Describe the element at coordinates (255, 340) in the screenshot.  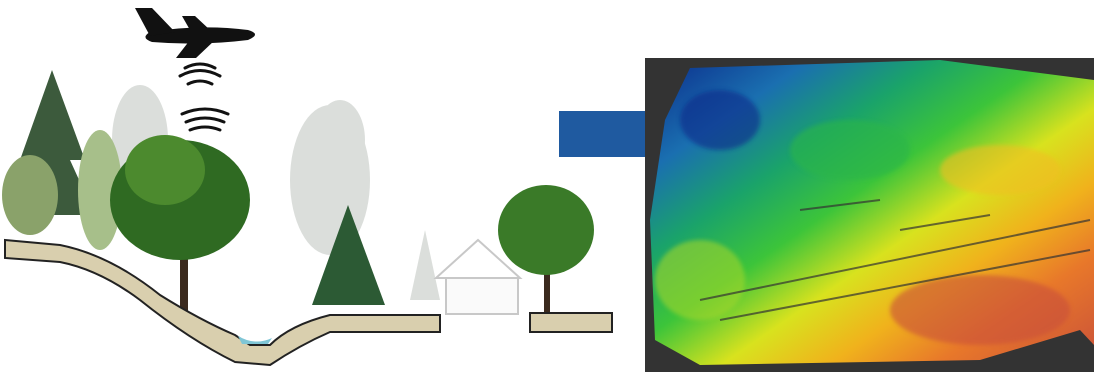
I see `stream` at that location.